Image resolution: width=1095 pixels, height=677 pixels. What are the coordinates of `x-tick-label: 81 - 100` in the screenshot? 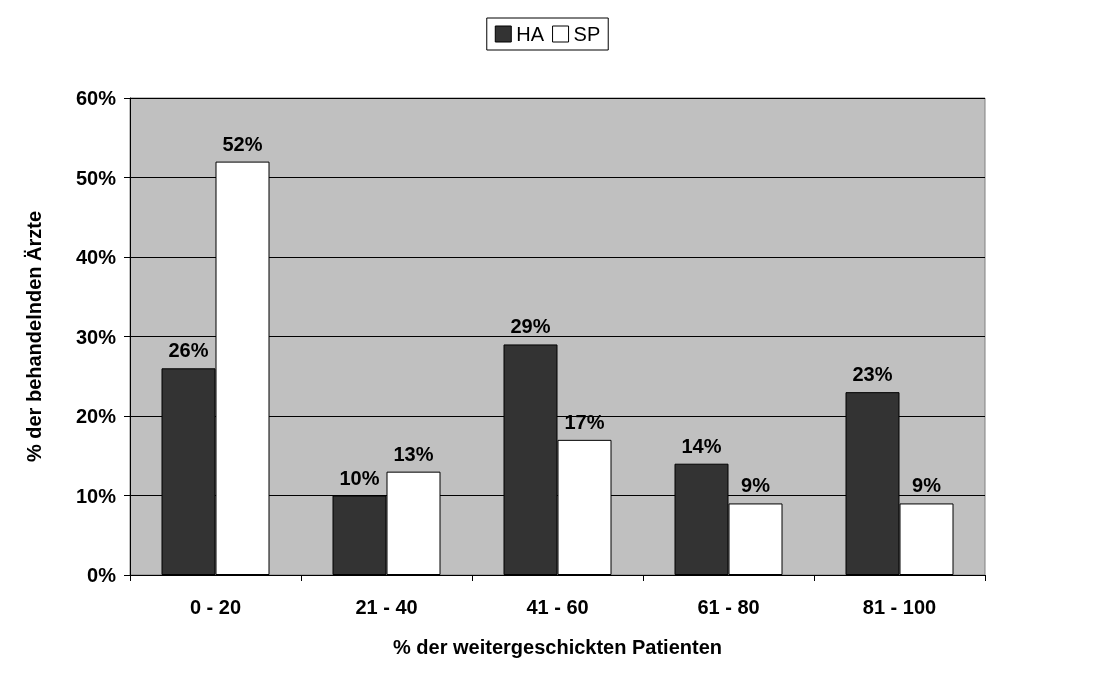 It's located at (899, 607).